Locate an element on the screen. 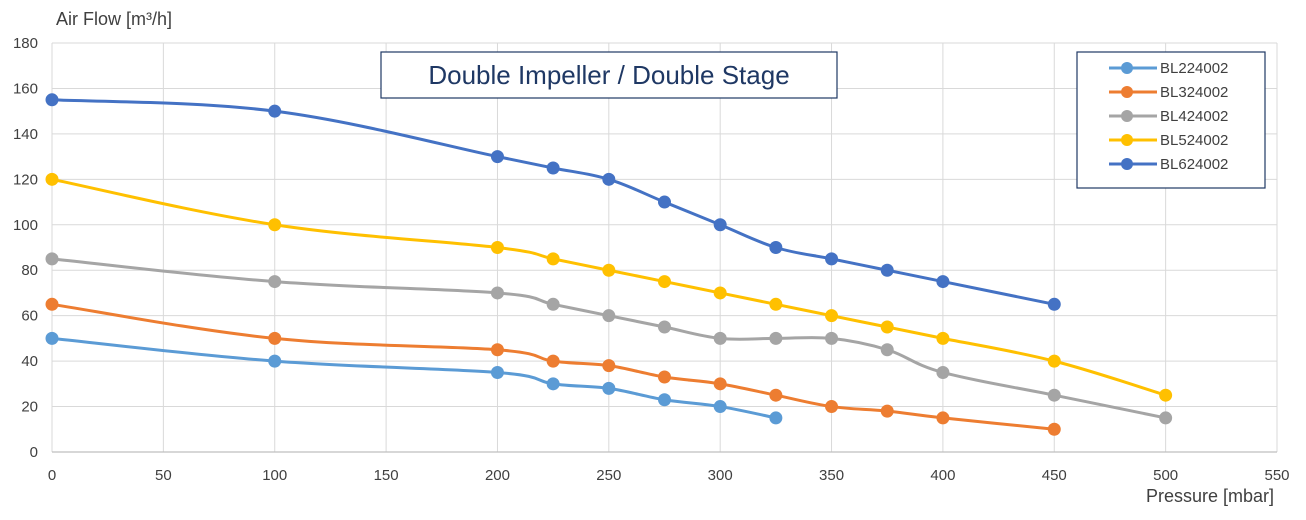 This screenshot has height=520, width=1306. legend-item: BL224002 is located at coordinates (1168, 68).